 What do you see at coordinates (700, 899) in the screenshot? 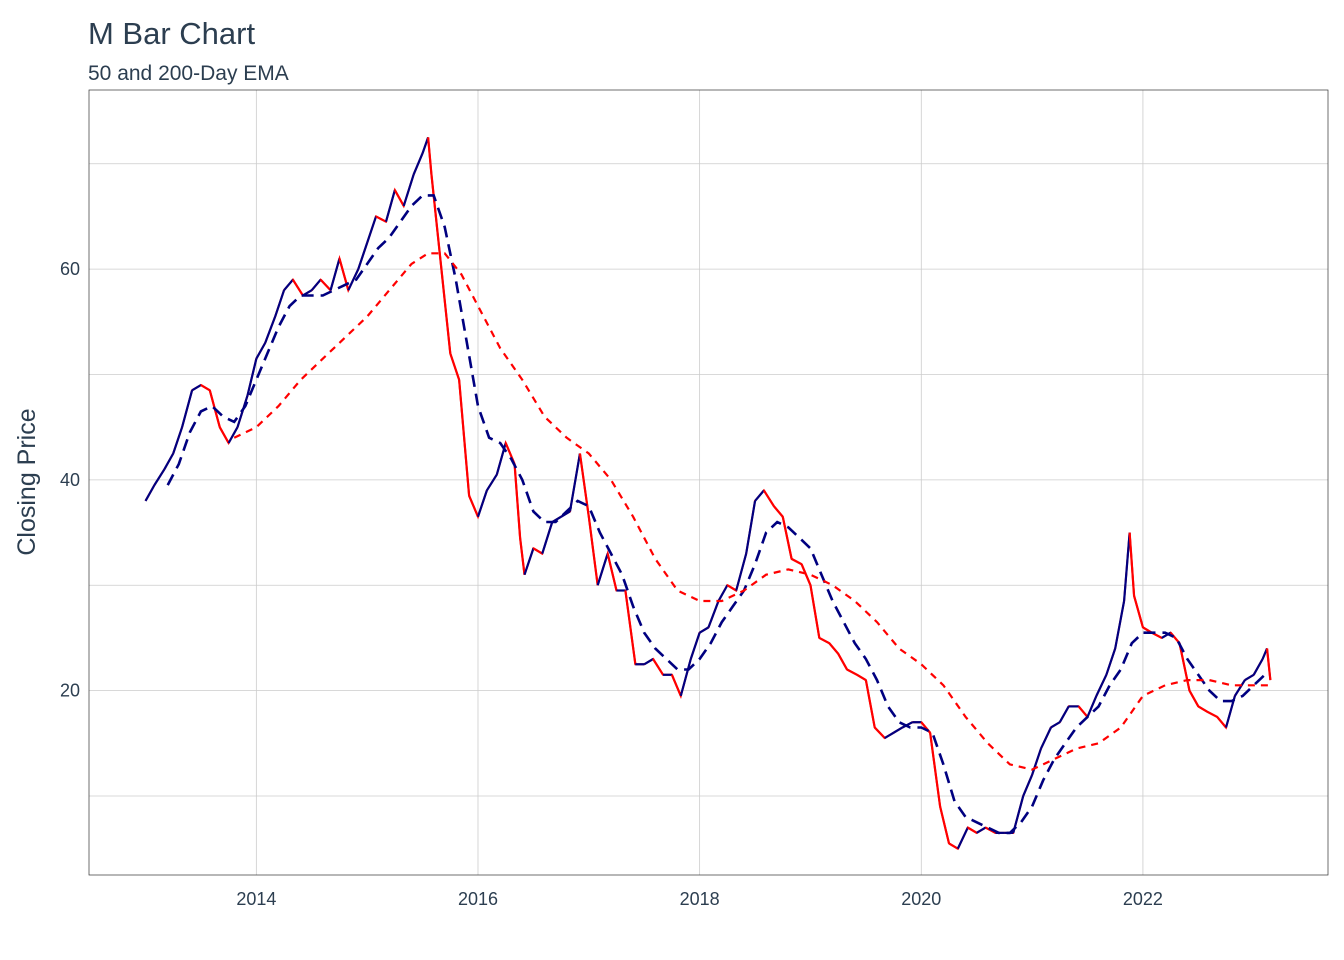
I see `x-tick-label: 2018` at bounding box center [700, 899].